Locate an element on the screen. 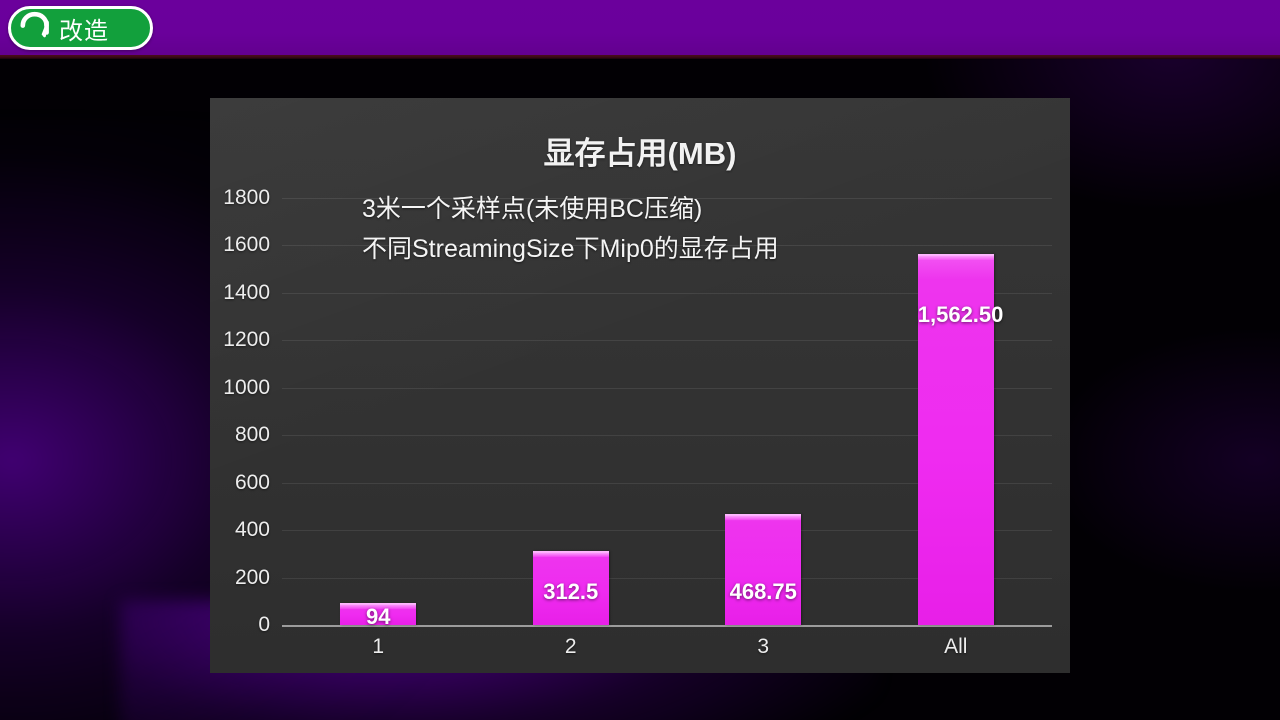  chart-annotation-line-2: 不同StreamingSize下Mip0的显存占用 is located at coordinates (570, 249).